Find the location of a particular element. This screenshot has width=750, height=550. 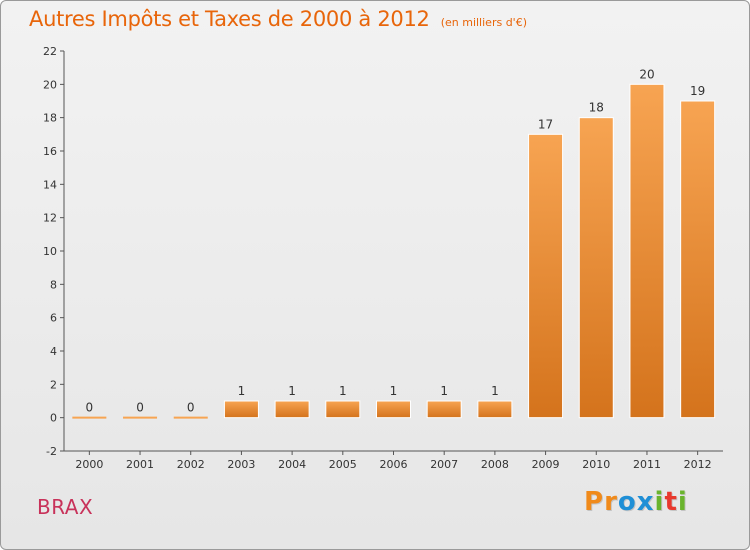

logo-letter: P is located at coordinates (594, 502).